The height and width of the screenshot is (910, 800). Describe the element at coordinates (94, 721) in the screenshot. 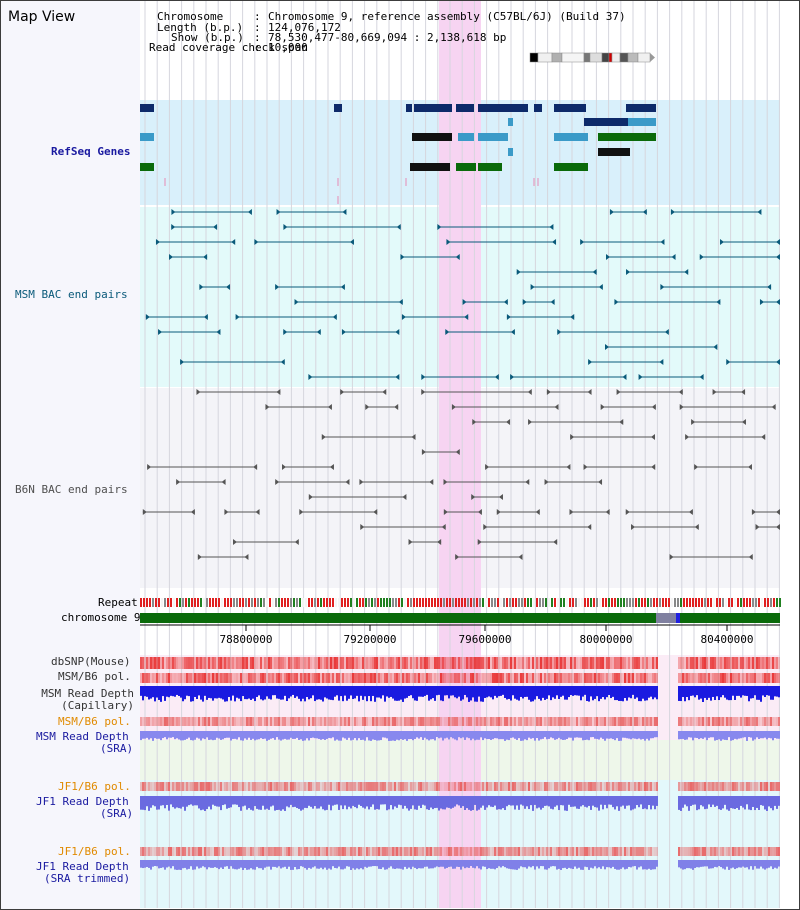

I see `track-label-msm-b6-pol-2: MSM/B6 pol.` at that location.